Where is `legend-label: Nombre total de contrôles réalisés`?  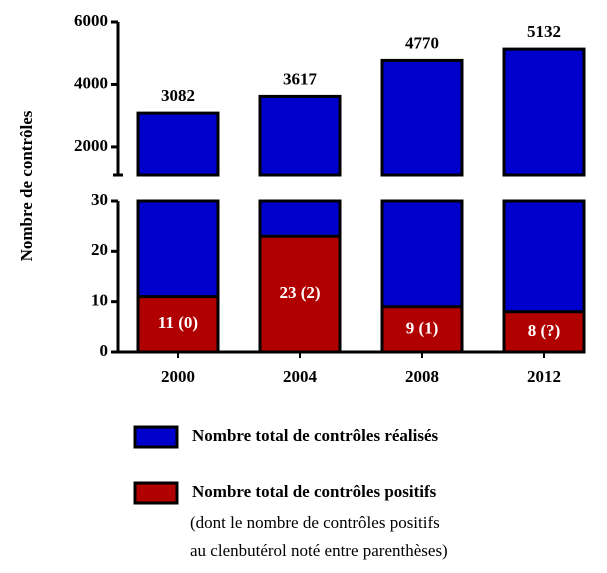 legend-label: Nombre total de contrôles réalisés is located at coordinates (315, 435).